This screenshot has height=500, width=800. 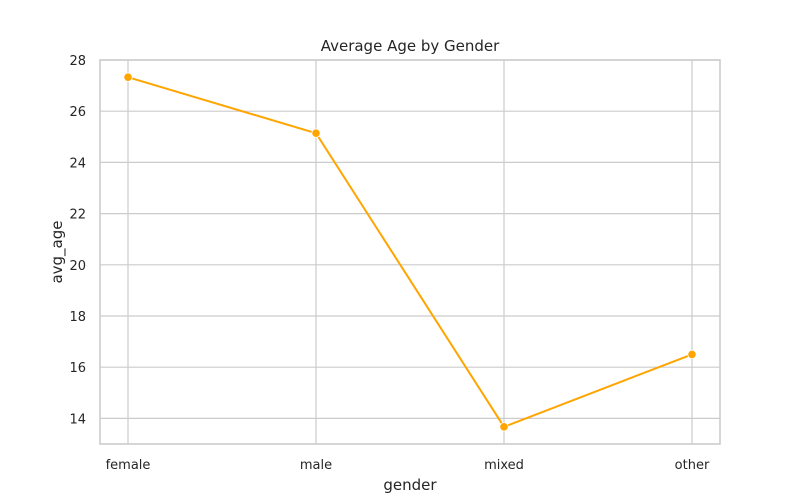 What do you see at coordinates (77, 368) in the screenshot?
I see `y-tick-label: 16` at bounding box center [77, 368].